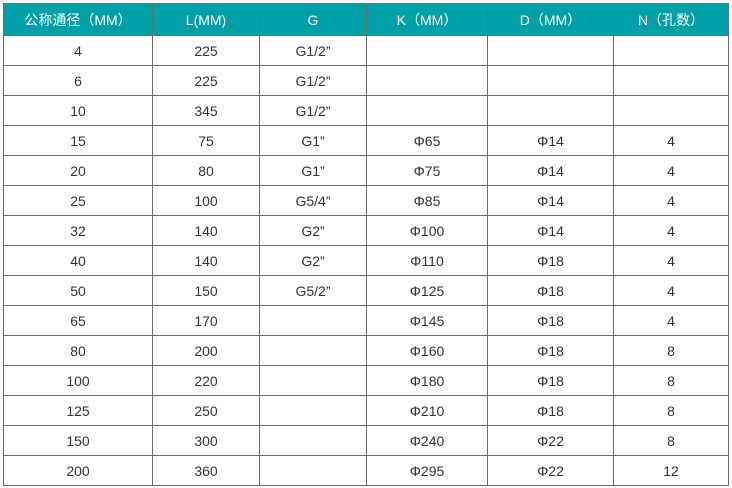 The image size is (732, 488). I want to click on cell-nominal-diameter: 150, so click(78, 440).